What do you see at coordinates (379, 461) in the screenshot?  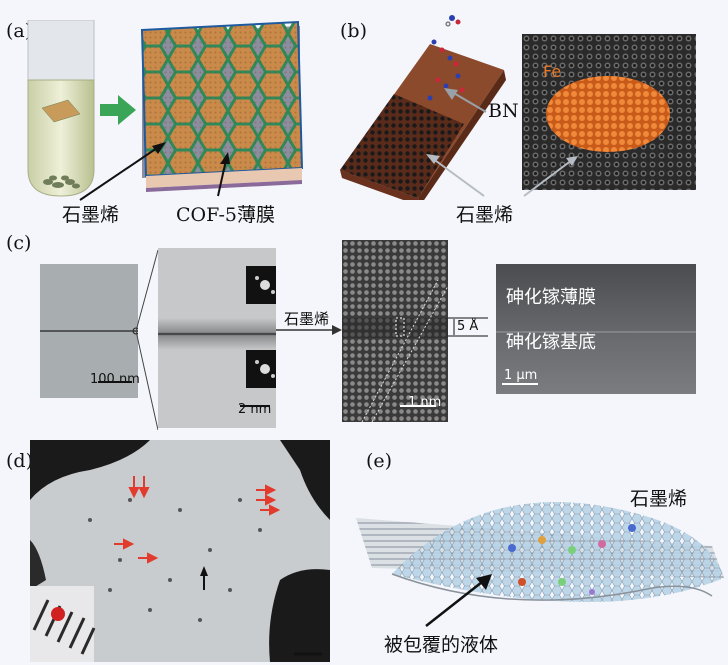 I see `panel-e-label: (e)` at bounding box center [379, 461].